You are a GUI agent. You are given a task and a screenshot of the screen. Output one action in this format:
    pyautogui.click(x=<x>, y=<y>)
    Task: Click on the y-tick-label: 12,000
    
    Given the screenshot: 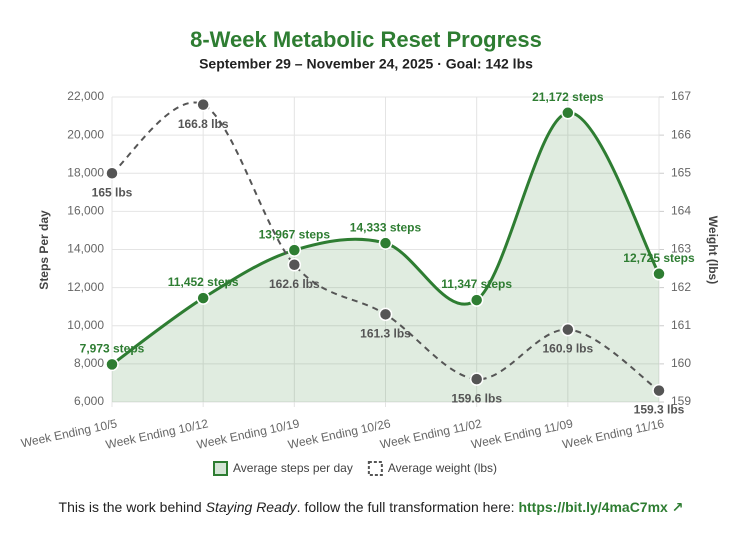 What is the action you would take?
    pyautogui.click(x=85, y=287)
    